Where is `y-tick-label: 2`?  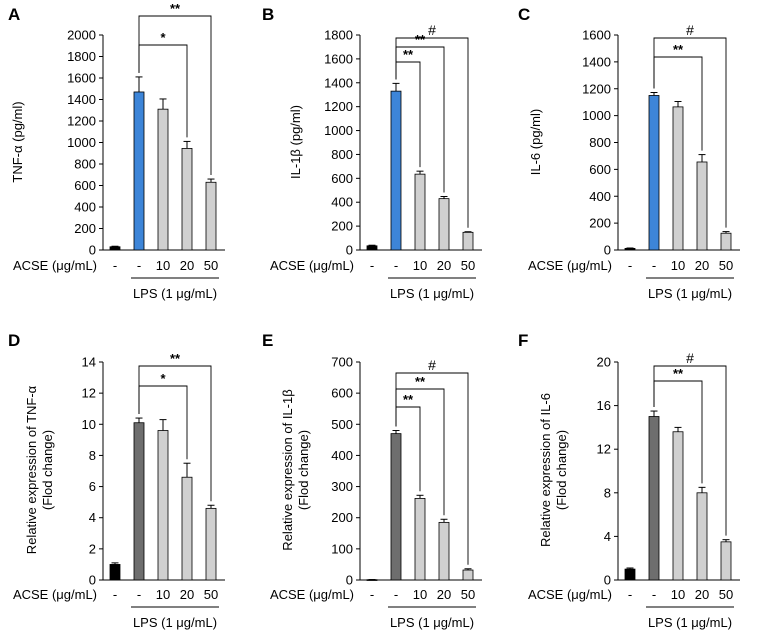 y-tick-label: 2 is located at coordinates (92, 548).